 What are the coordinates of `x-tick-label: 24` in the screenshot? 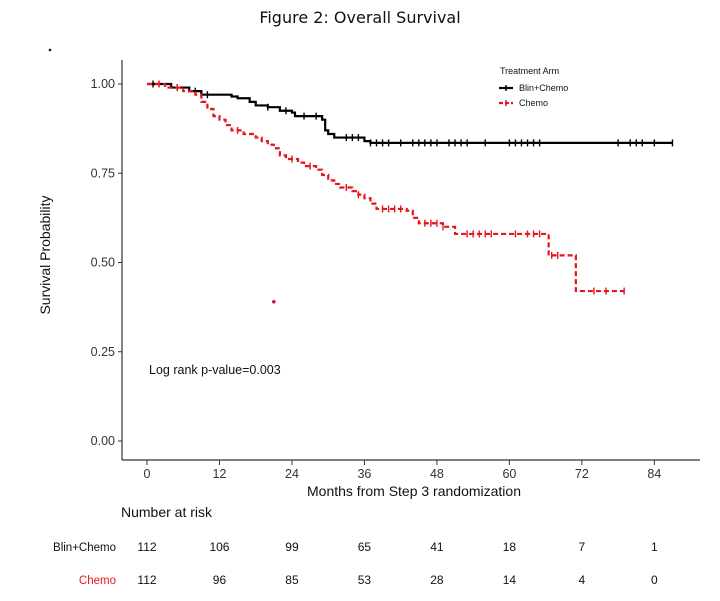 It's located at (292, 474).